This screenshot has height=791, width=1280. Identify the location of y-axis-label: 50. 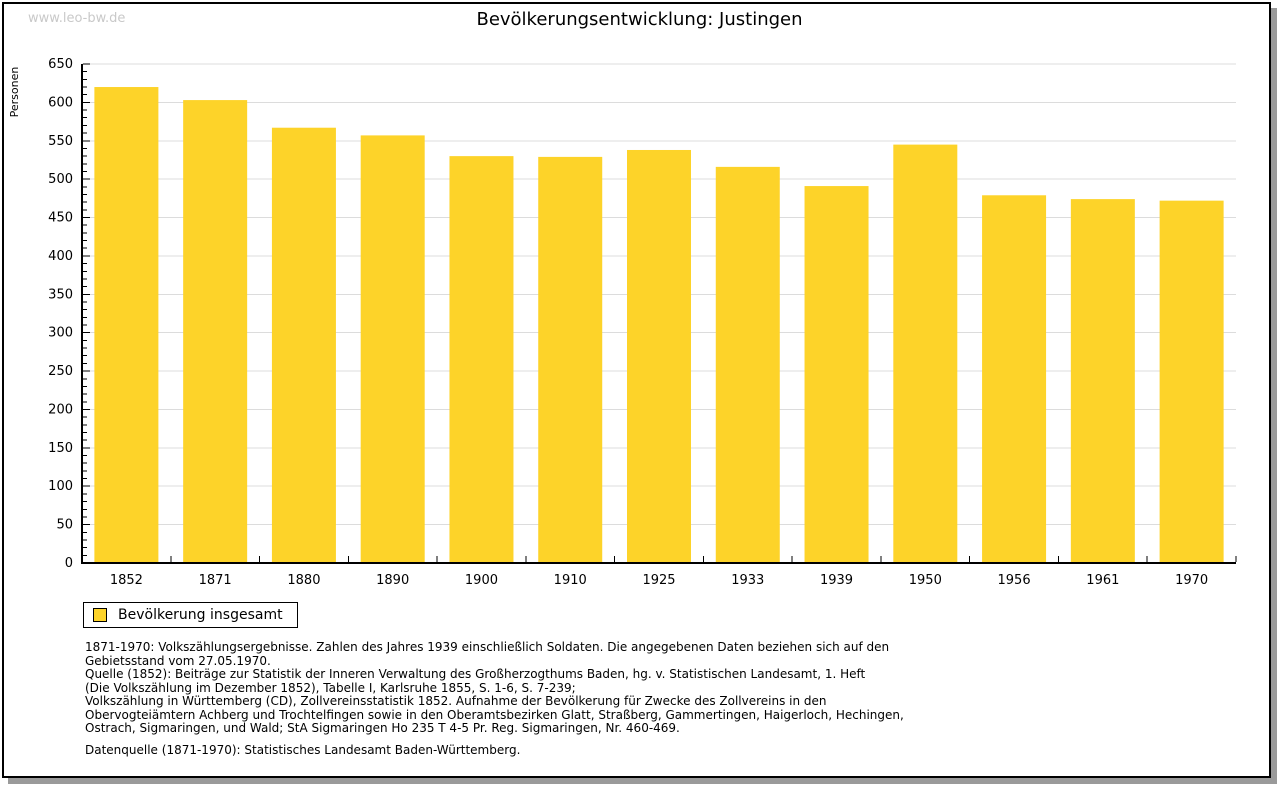
(64, 525).